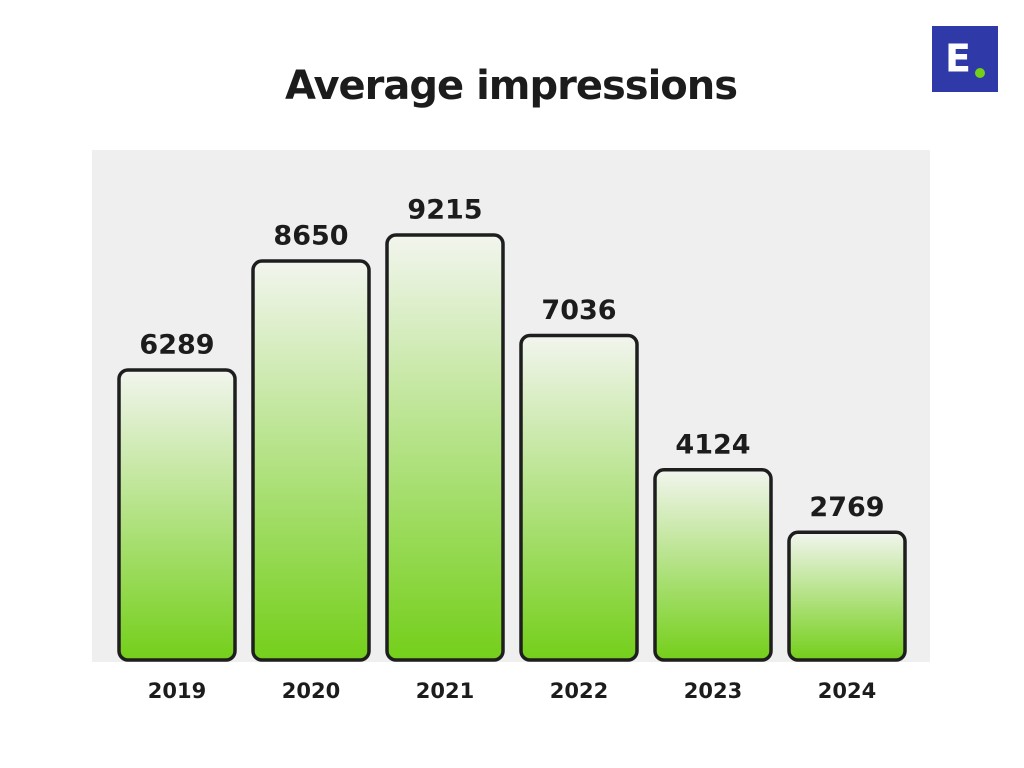 Image resolution: width=1024 pixels, height=768 pixels. Describe the element at coordinates (712, 444) in the screenshot. I see `data-label: 4124` at that location.